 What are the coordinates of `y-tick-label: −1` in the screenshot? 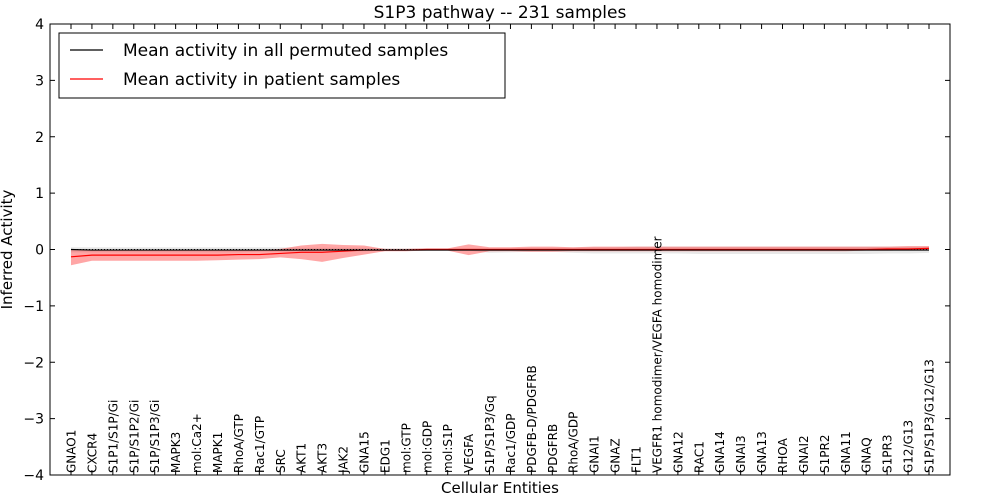 It's located at (33, 307).